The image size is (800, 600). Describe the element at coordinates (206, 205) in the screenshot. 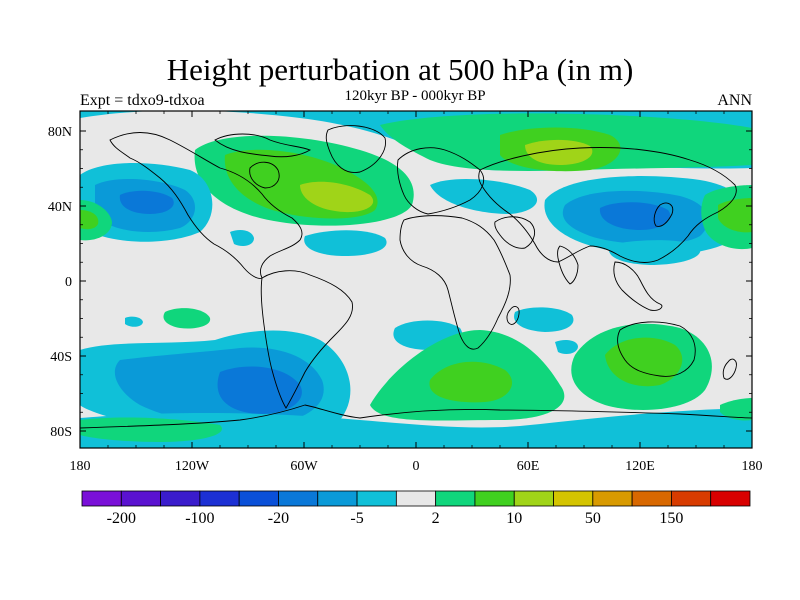

I see `coast-north-america` at that location.